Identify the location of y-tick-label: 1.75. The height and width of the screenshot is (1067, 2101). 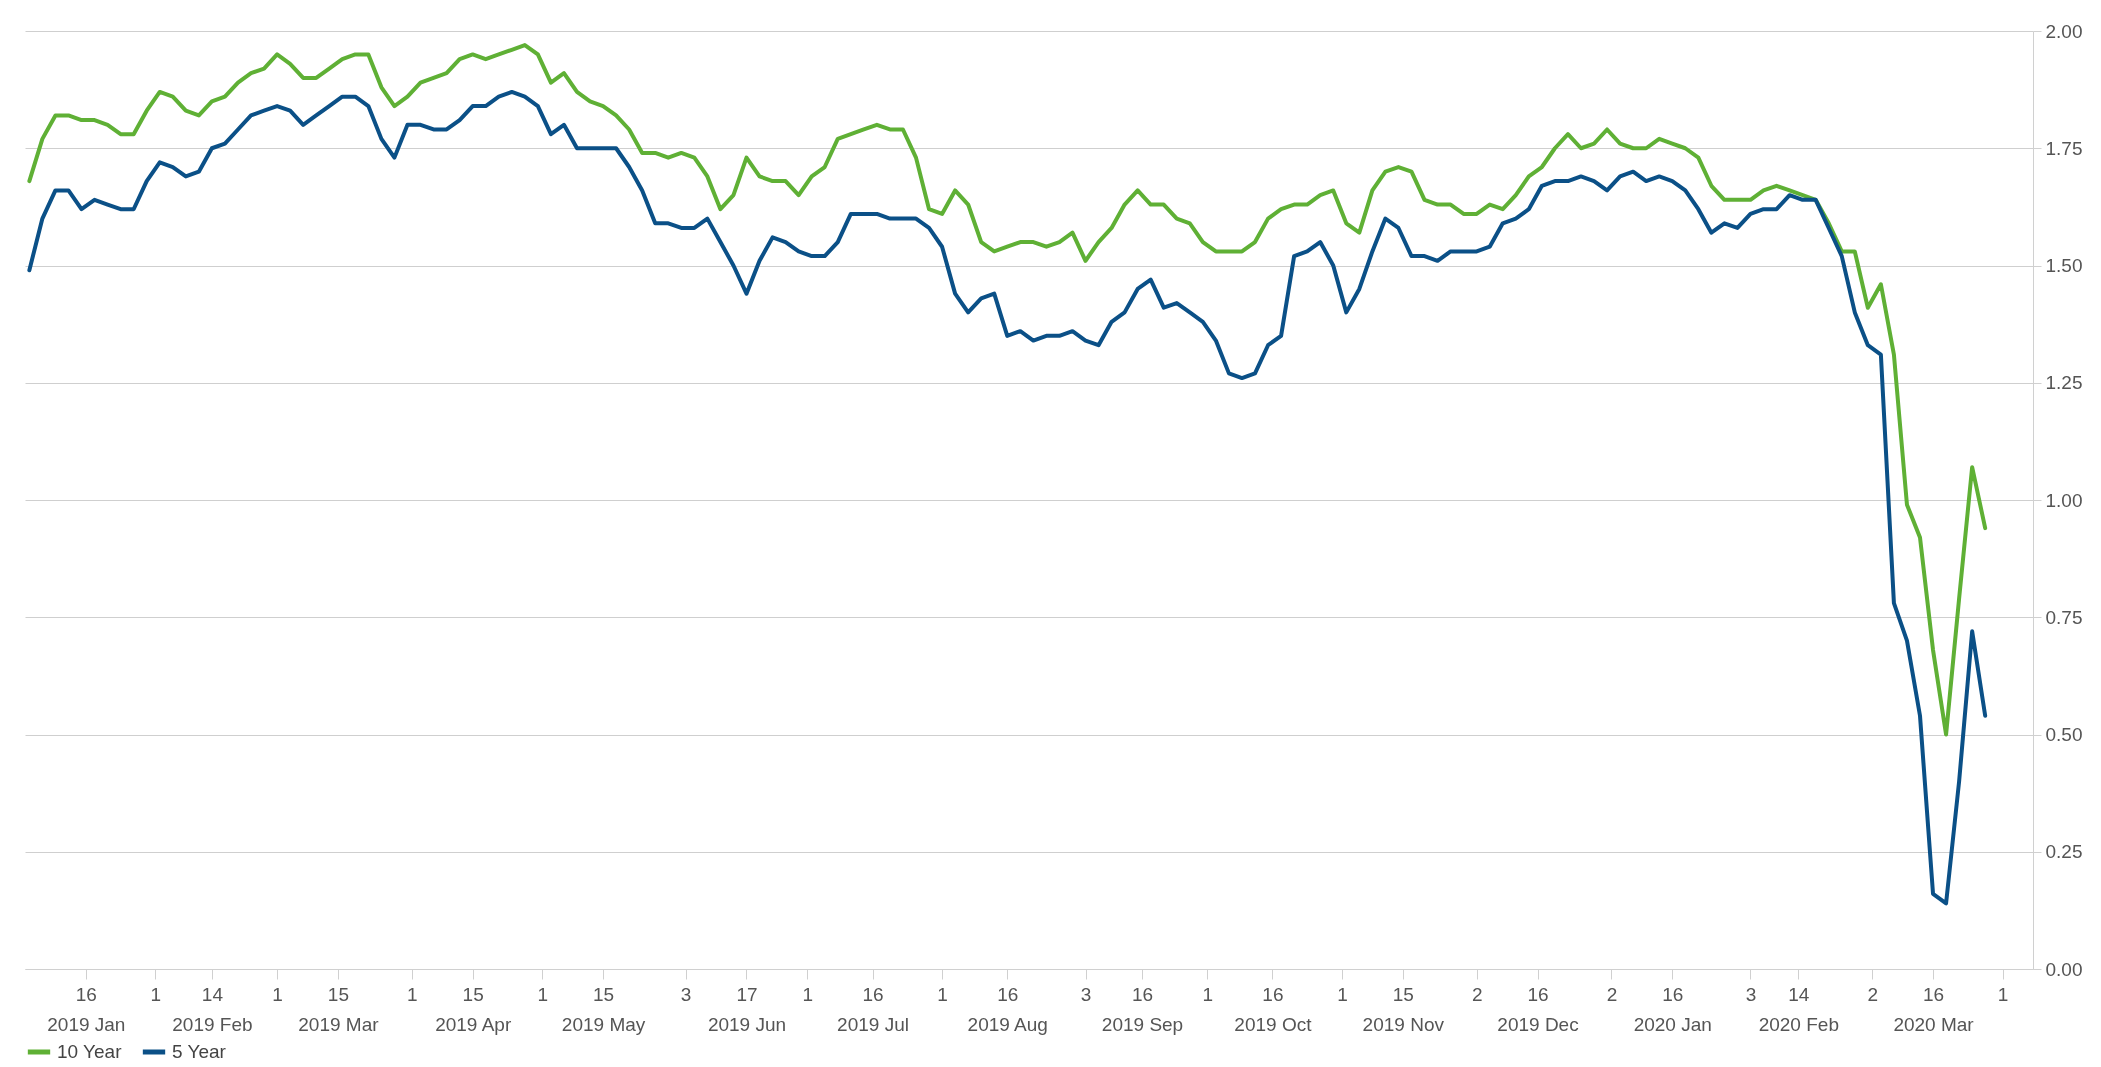
(2064, 148).